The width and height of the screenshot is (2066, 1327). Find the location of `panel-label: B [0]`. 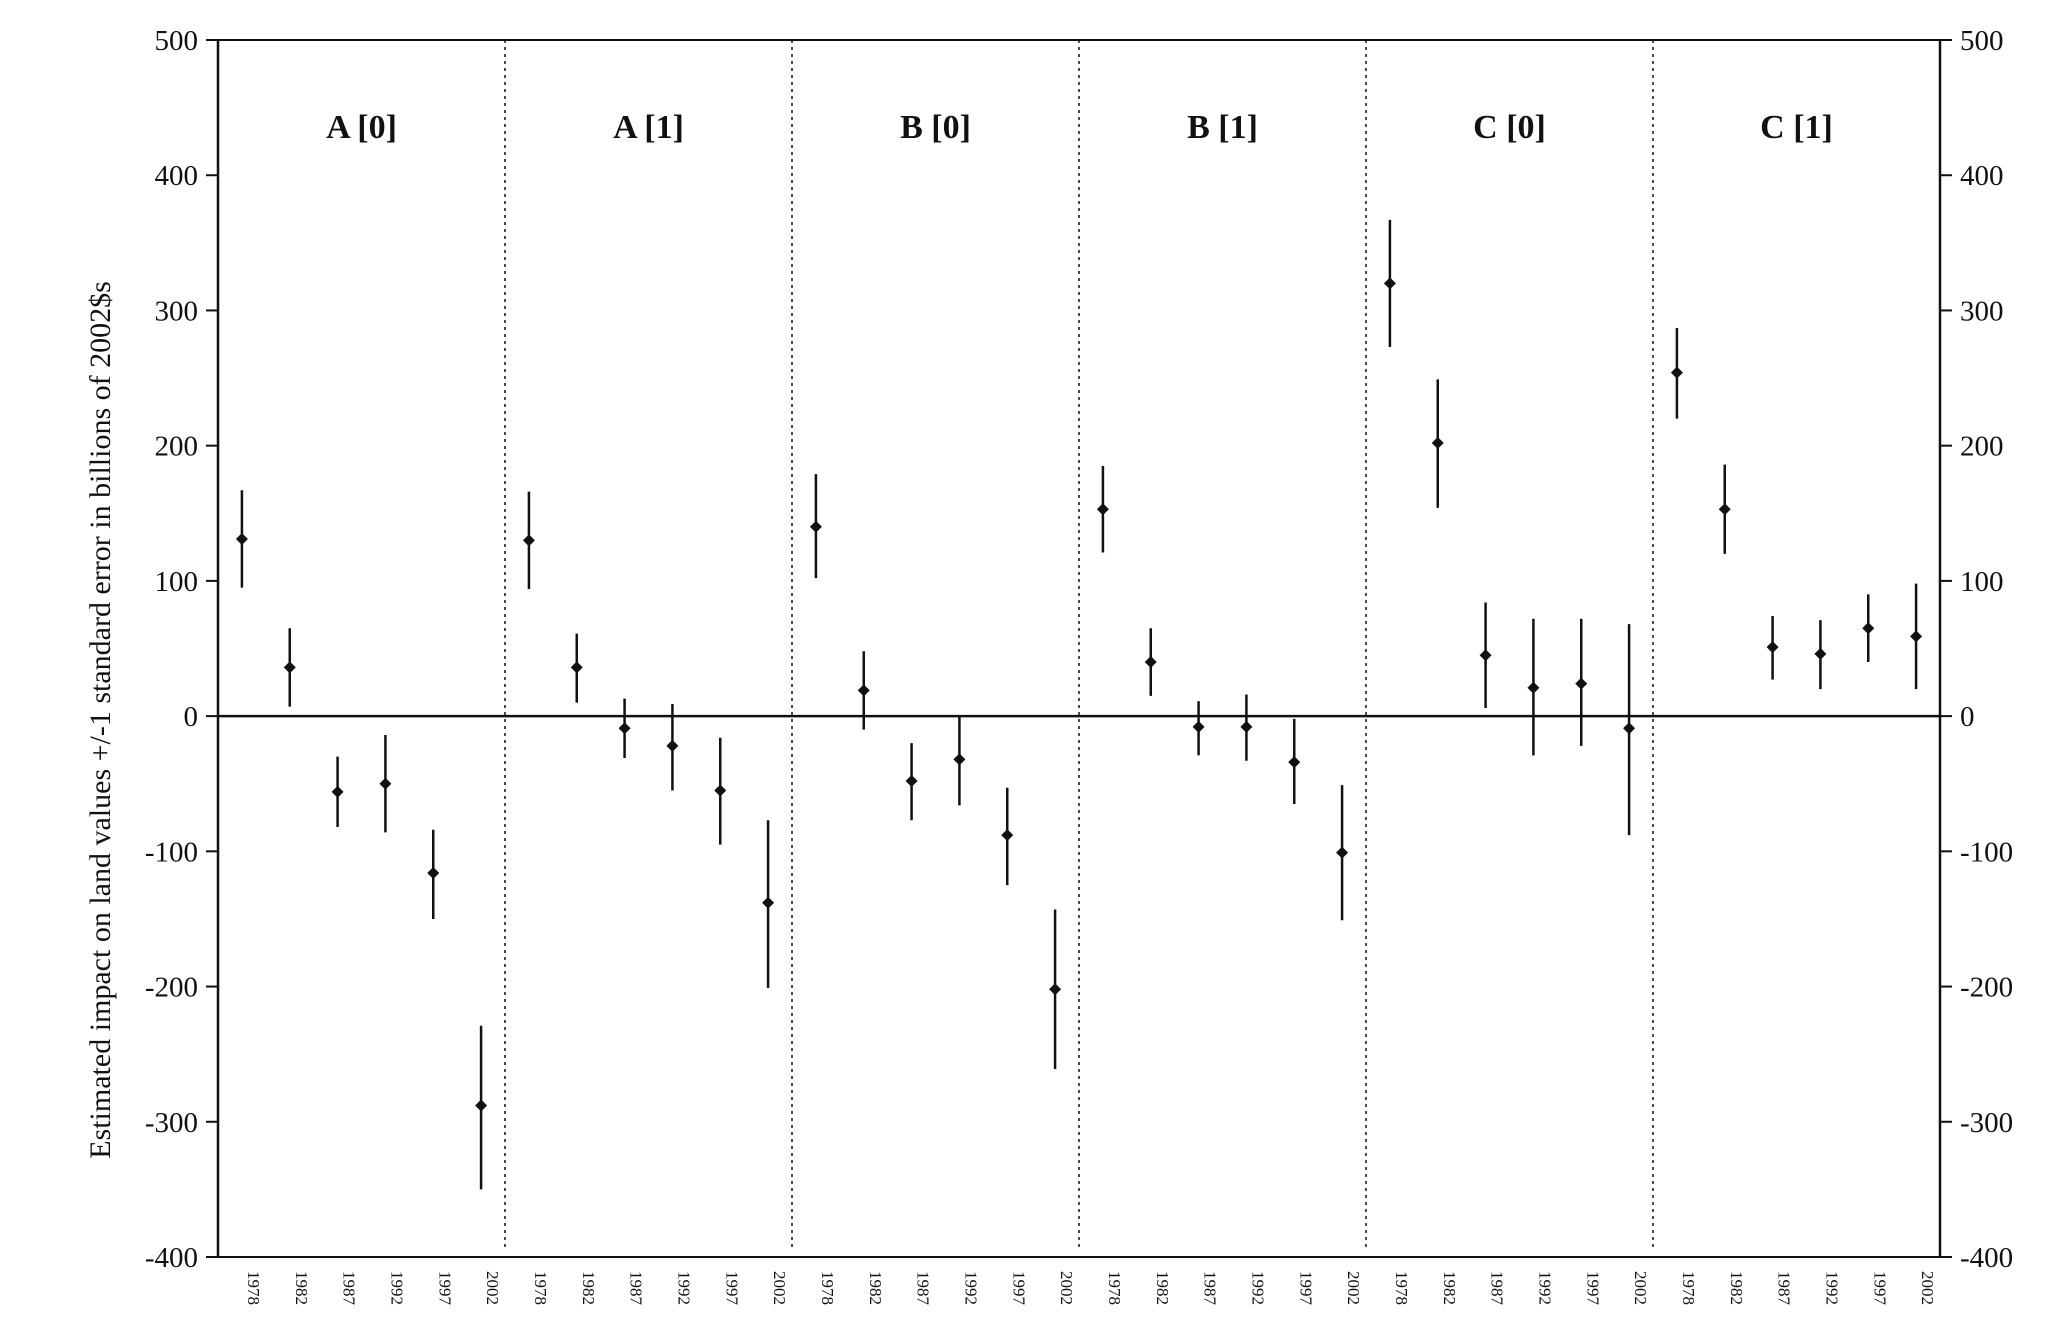

panel-label: B [0] is located at coordinates (935, 127).